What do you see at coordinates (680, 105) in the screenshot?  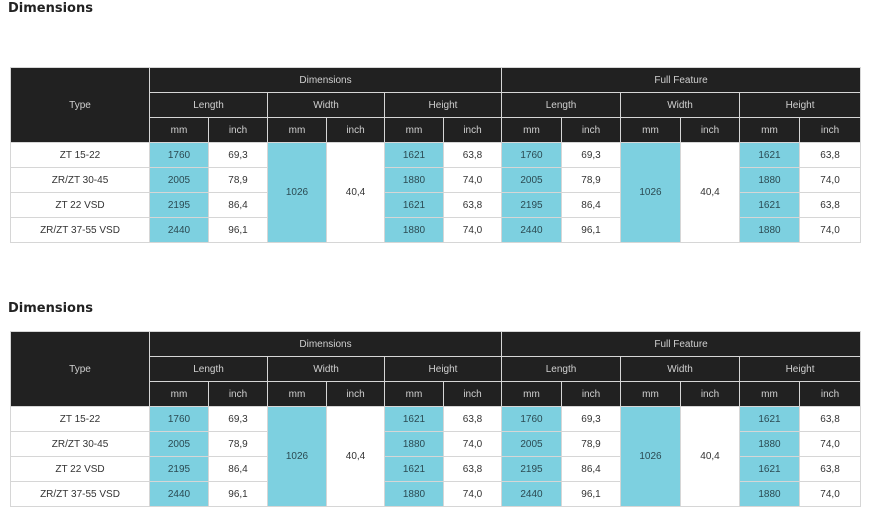 I see `ff-width-header: Width` at bounding box center [680, 105].